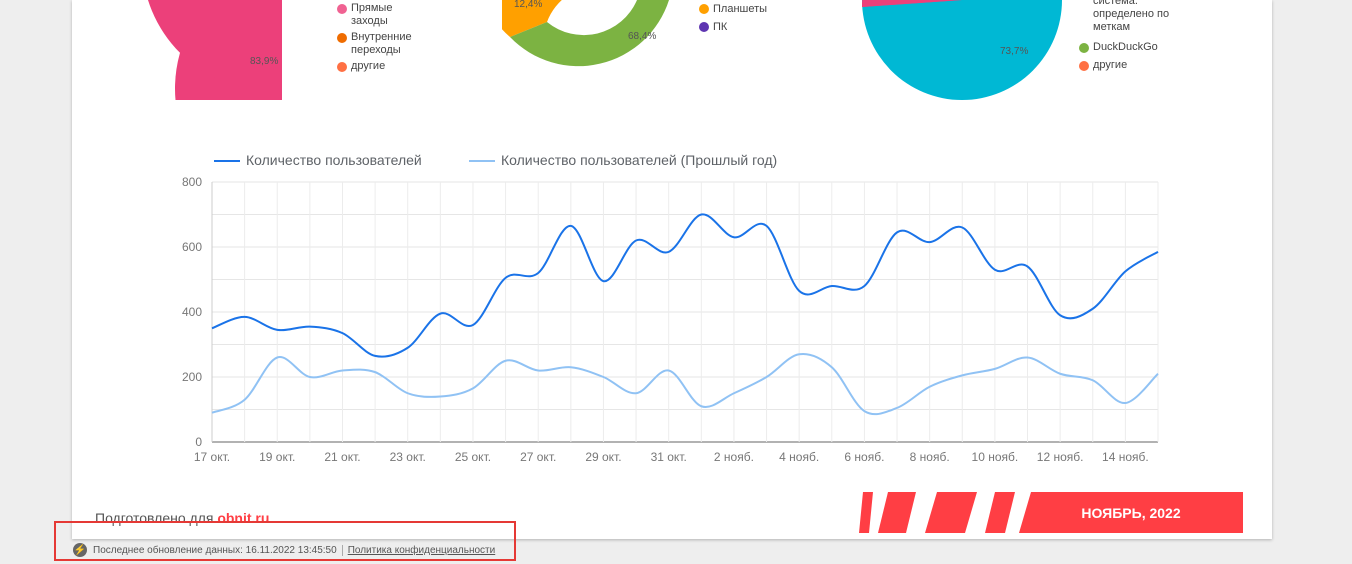  I want to click on month-banner: НОЯБРЬ, 2022, so click(1131, 512).